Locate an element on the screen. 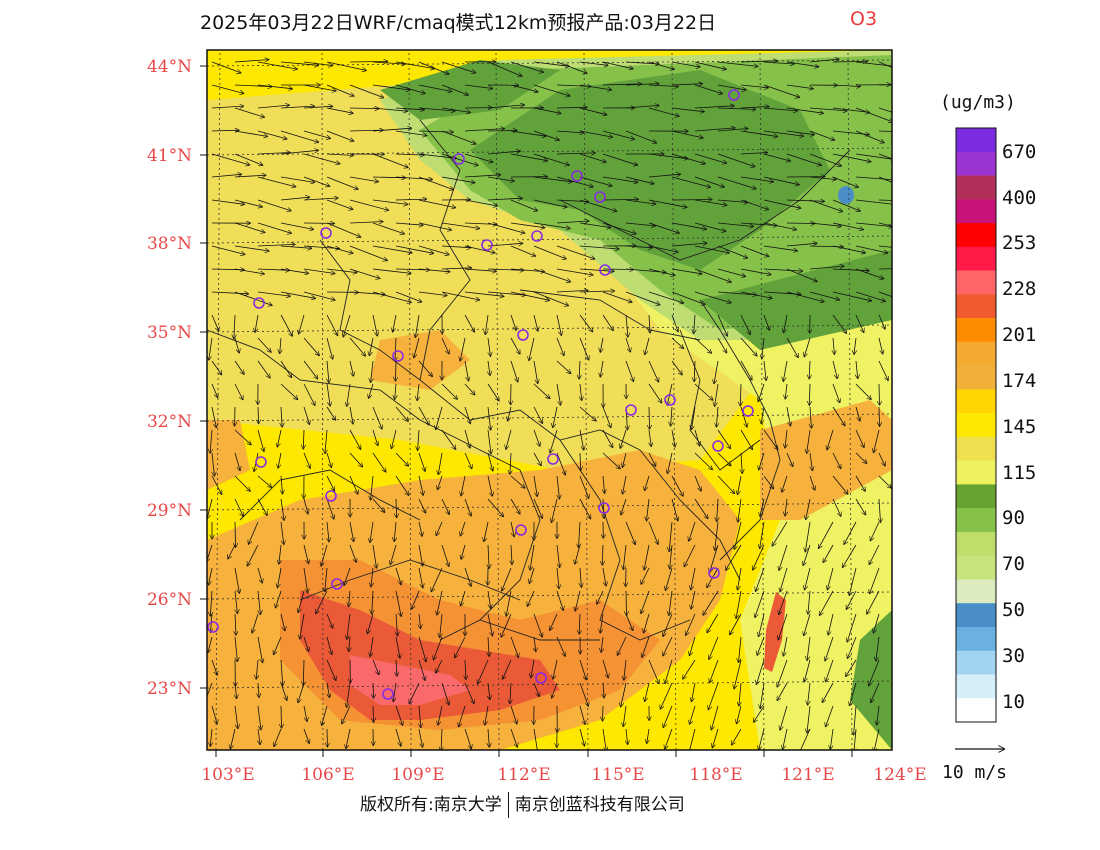  colorbar-level-label: 174 is located at coordinates (1019, 381).